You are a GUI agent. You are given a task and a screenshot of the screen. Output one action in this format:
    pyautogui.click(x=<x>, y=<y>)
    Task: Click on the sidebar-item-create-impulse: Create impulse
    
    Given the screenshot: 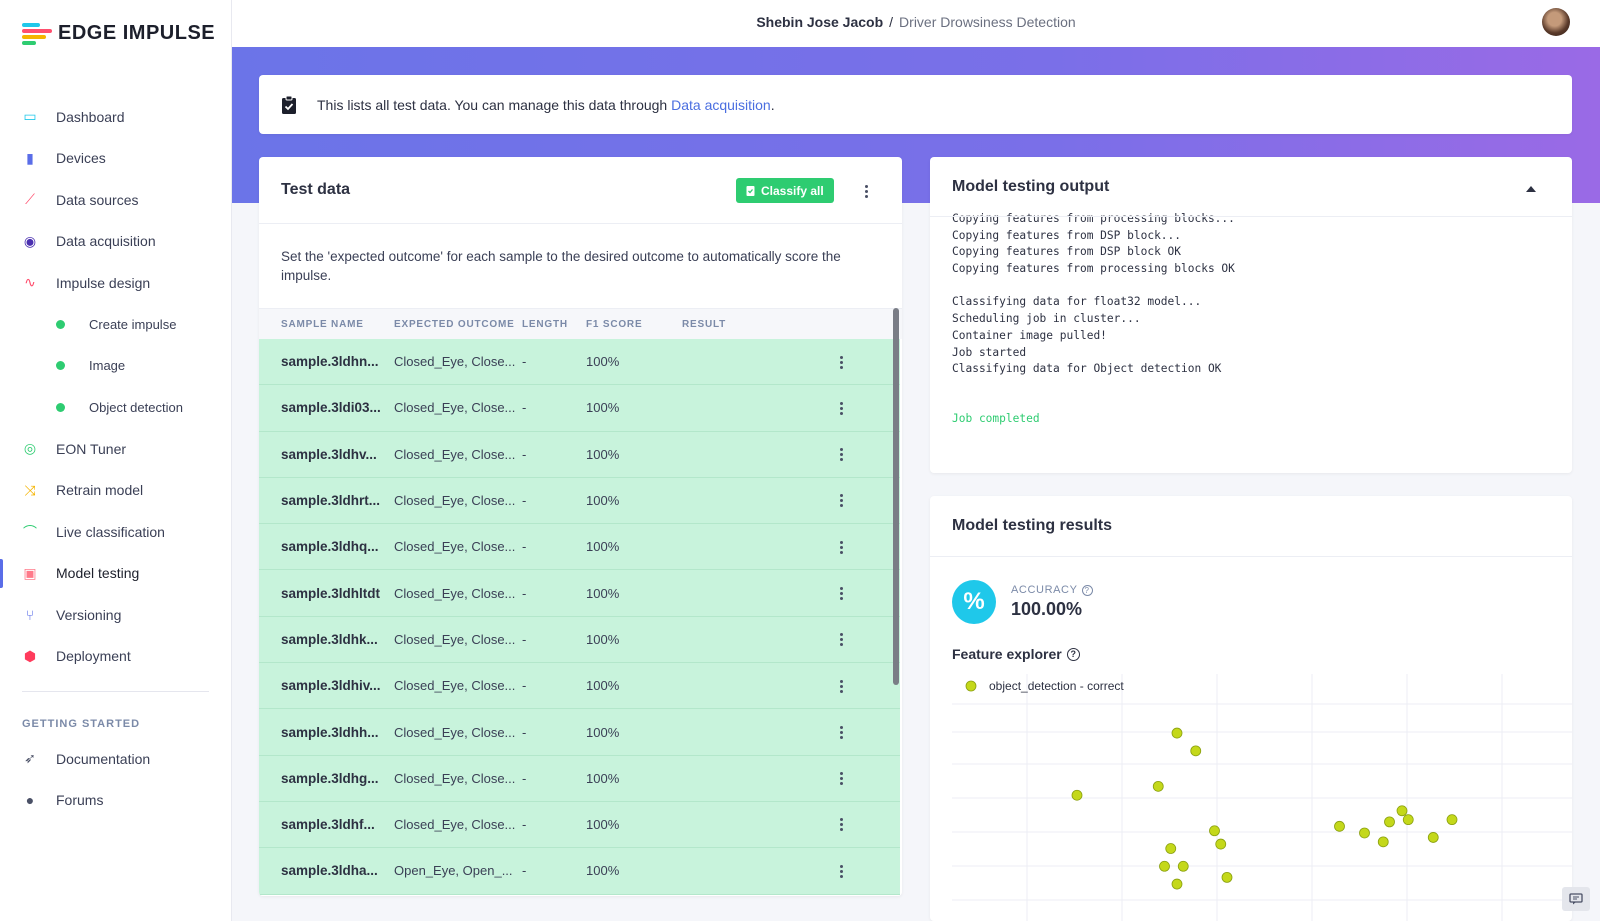 What is the action you would take?
    pyautogui.click(x=115, y=325)
    